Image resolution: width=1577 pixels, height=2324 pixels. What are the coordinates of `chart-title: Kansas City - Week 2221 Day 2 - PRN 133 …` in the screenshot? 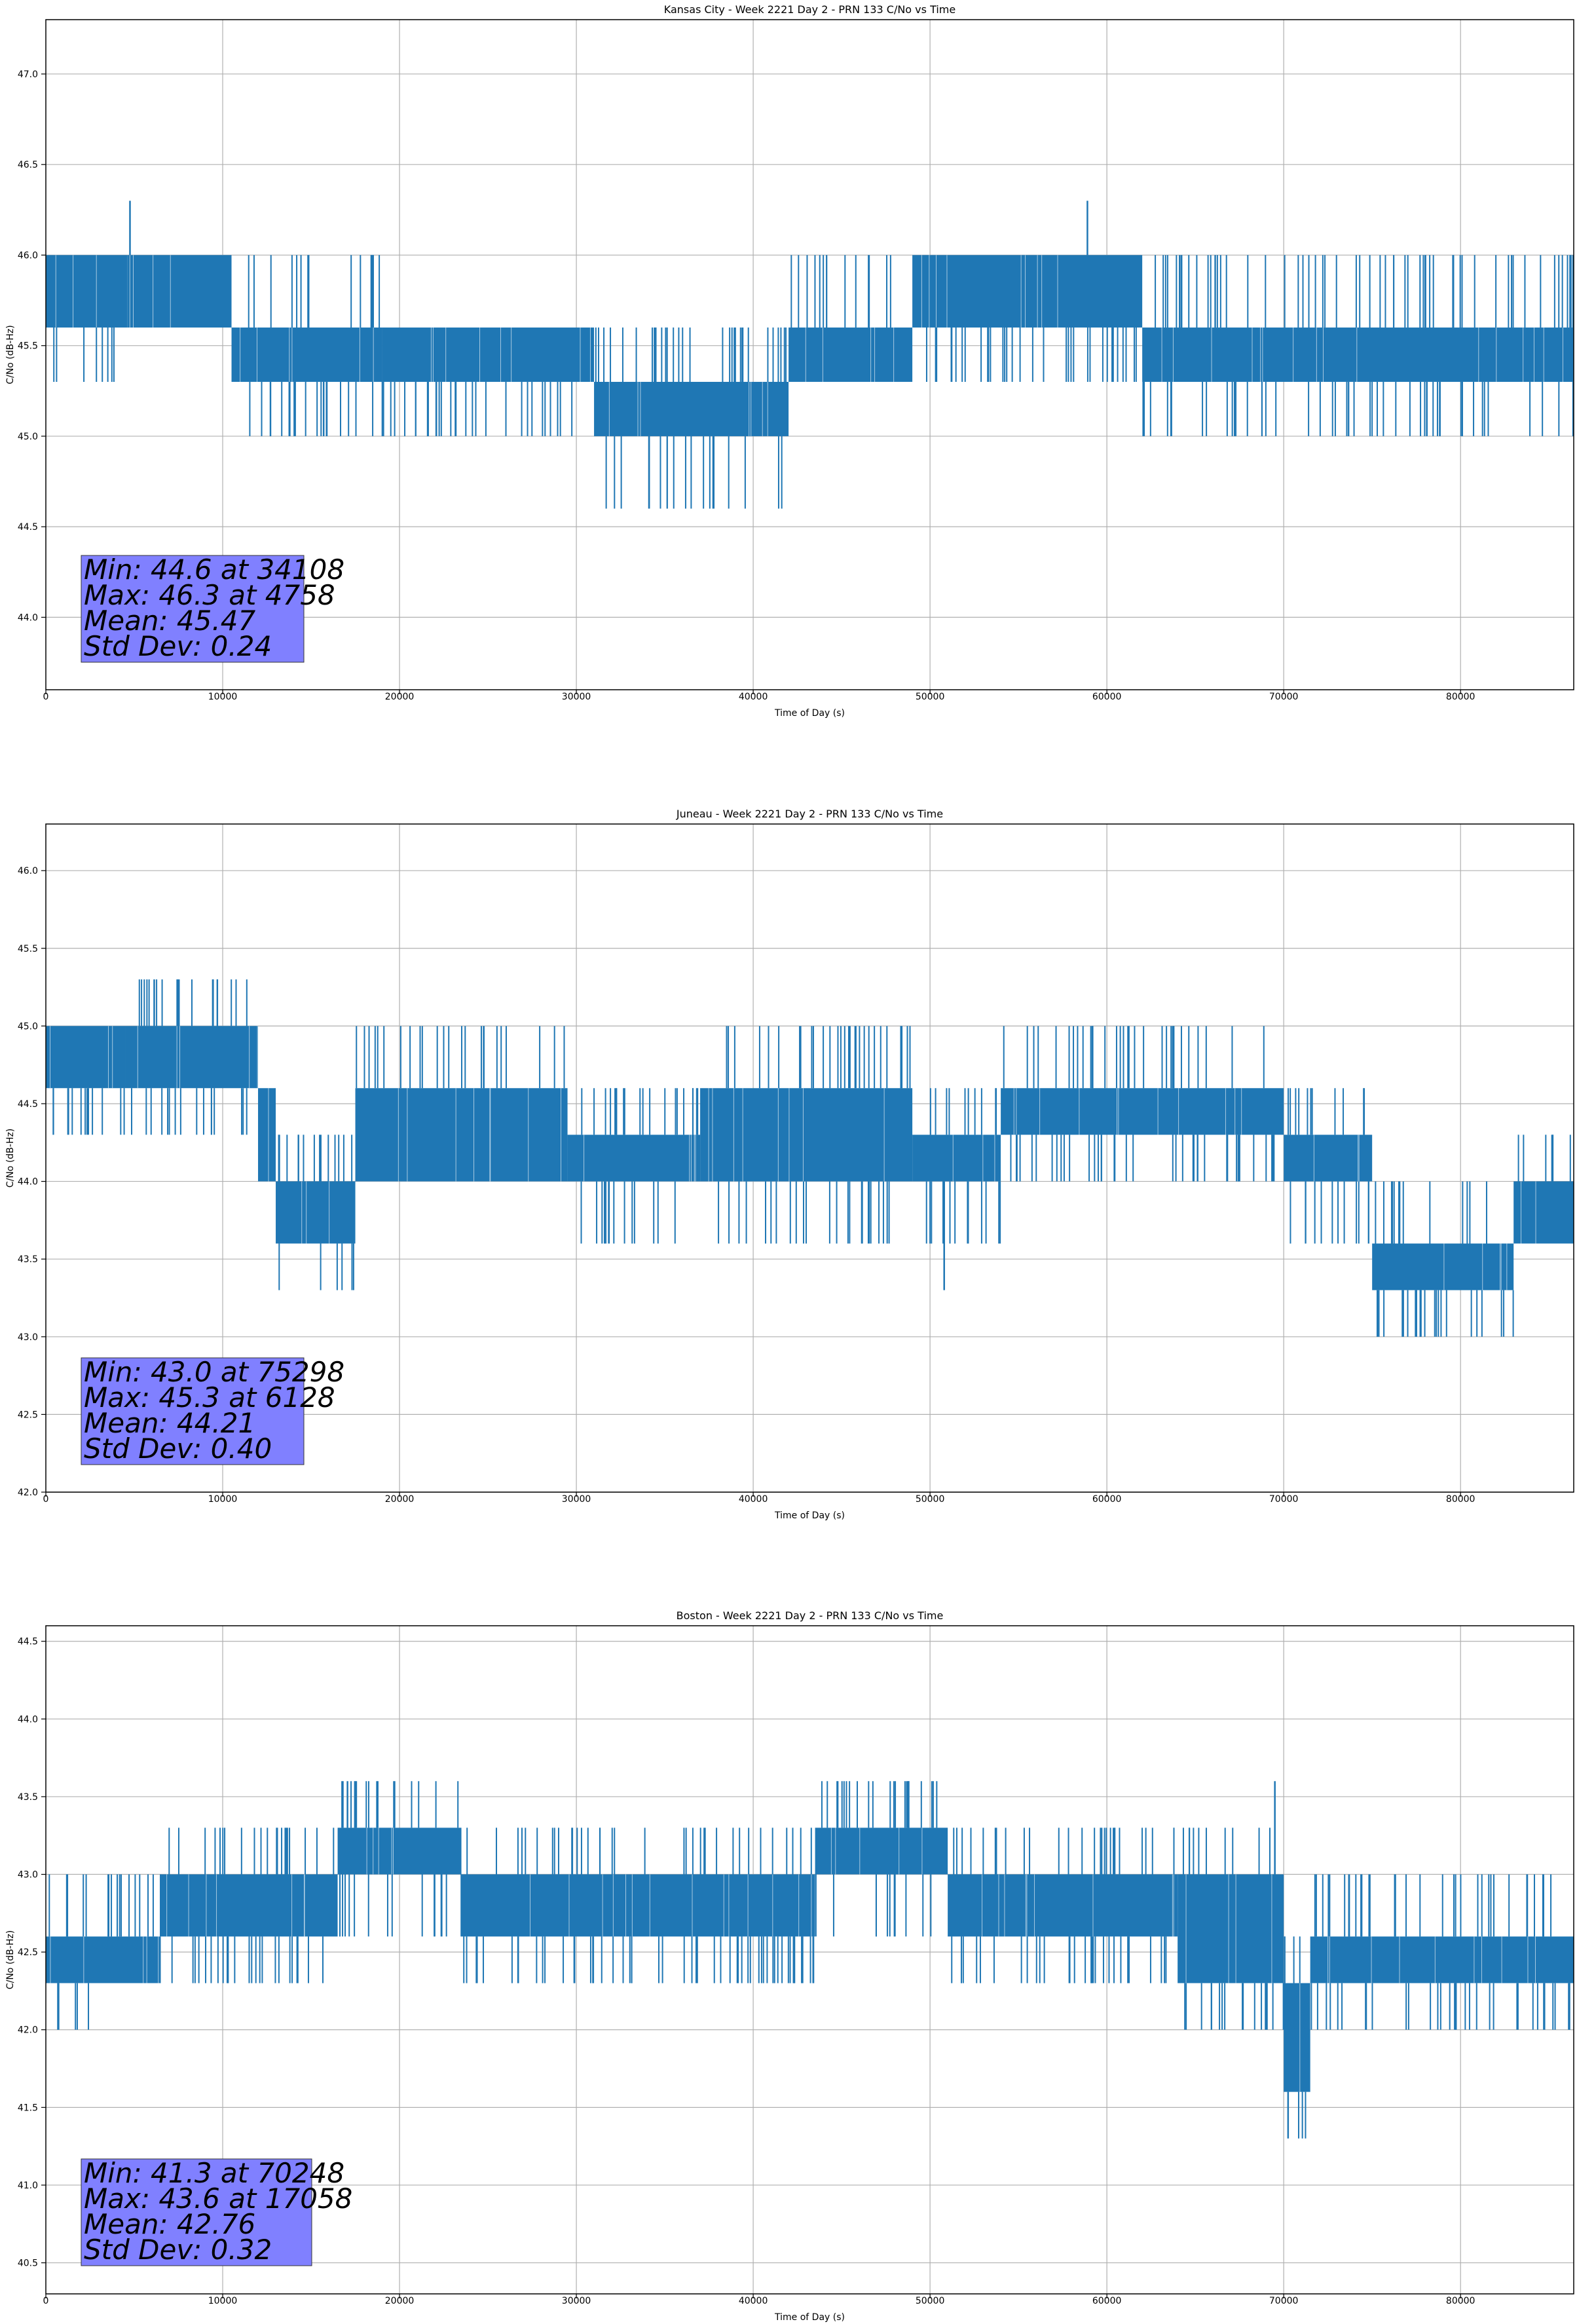 It's located at (809, 9).